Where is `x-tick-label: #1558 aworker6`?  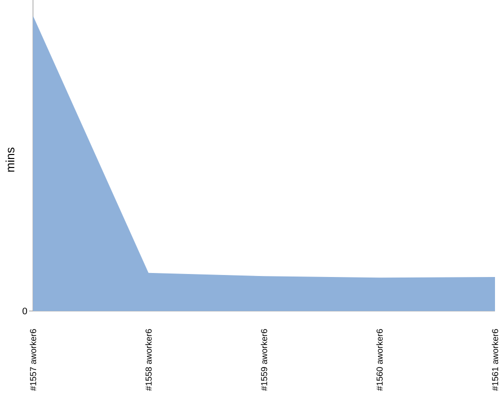 x-tick-label: #1558 aworker6 is located at coordinates (148, 360).